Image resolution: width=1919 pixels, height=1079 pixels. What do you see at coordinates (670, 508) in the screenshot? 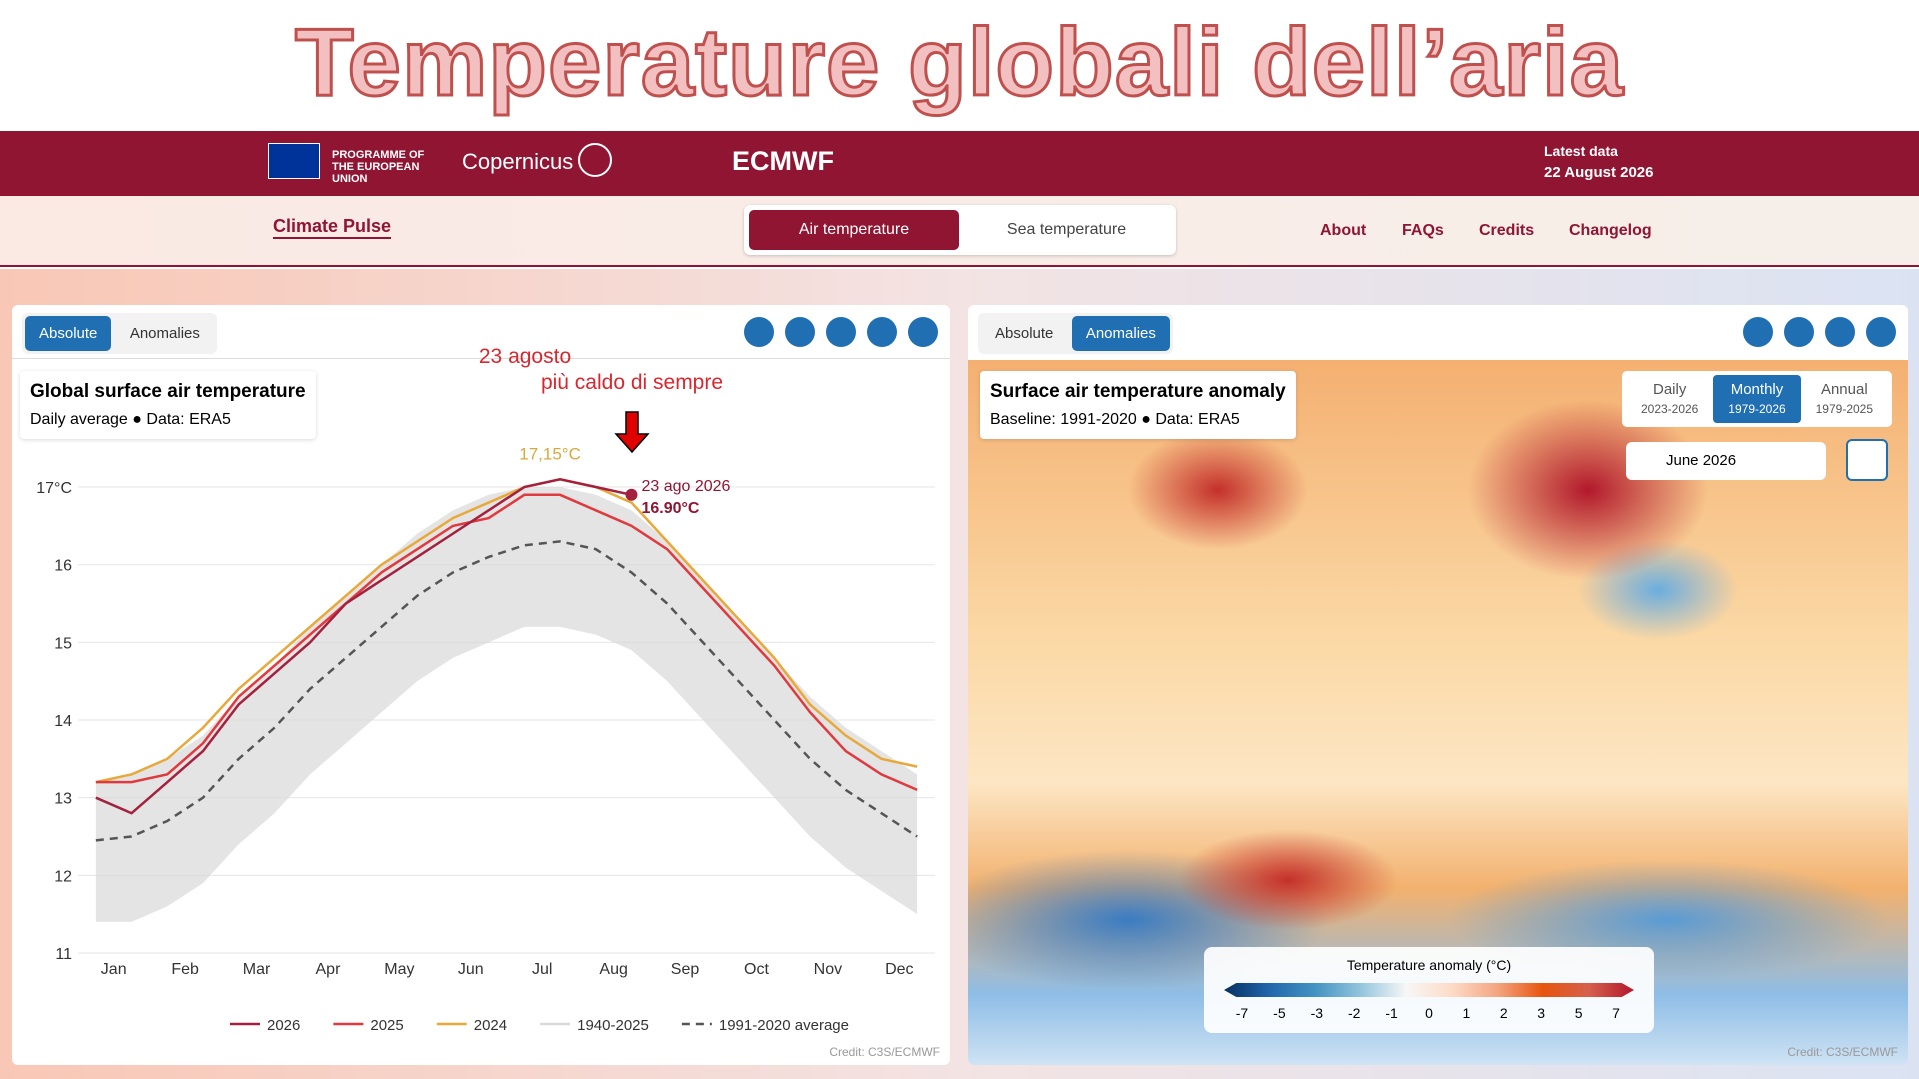
I see `latest-value-label: 16.90°C` at bounding box center [670, 508].